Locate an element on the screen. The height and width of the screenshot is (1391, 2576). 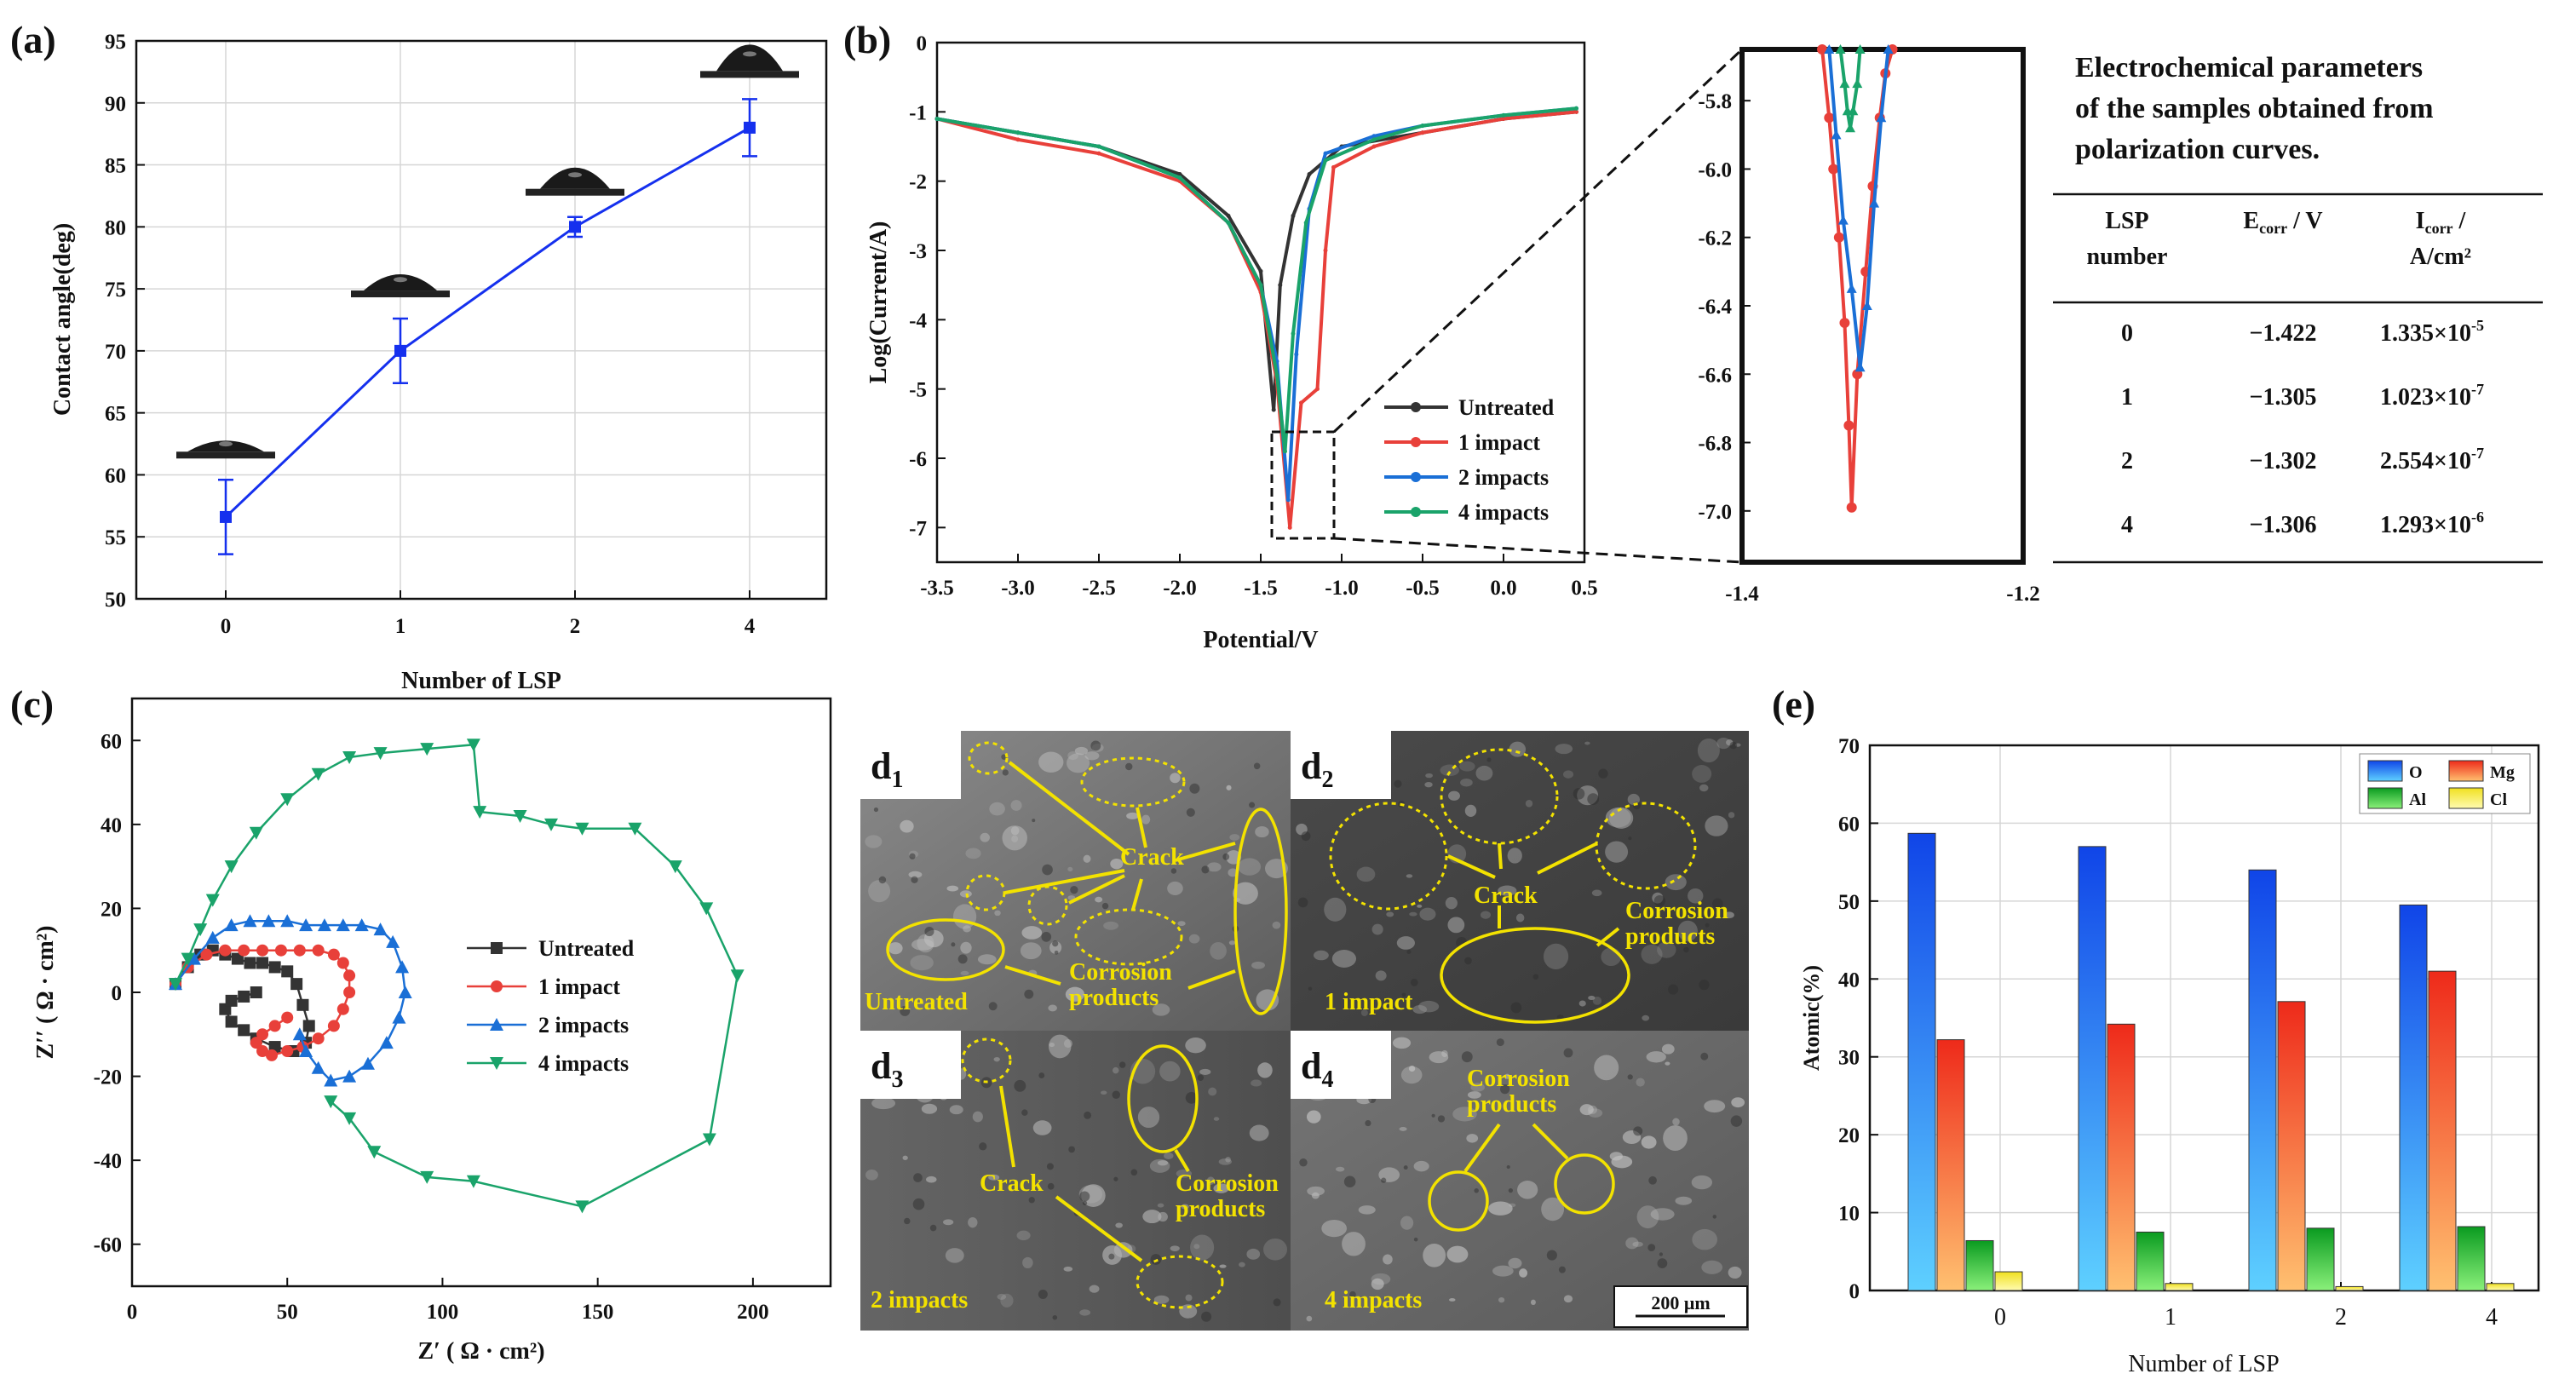
sem-d2-arrows is located at coordinates (1534, 894).